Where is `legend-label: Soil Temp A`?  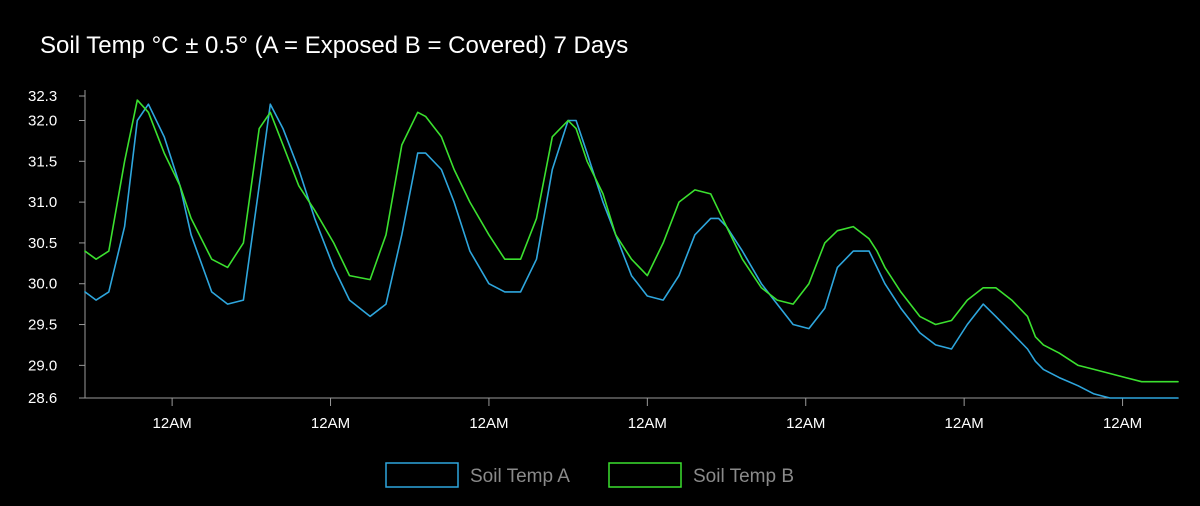 legend-label: Soil Temp A is located at coordinates (520, 476).